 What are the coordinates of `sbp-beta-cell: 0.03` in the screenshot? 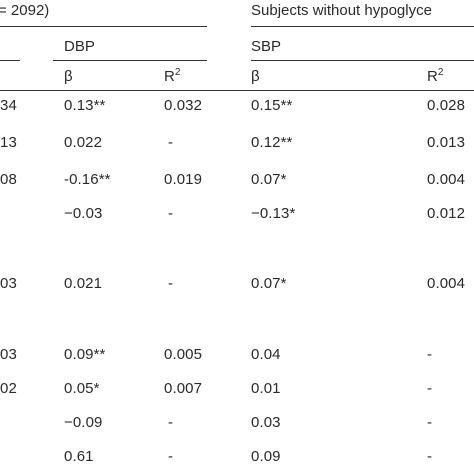 It's located at (266, 422).